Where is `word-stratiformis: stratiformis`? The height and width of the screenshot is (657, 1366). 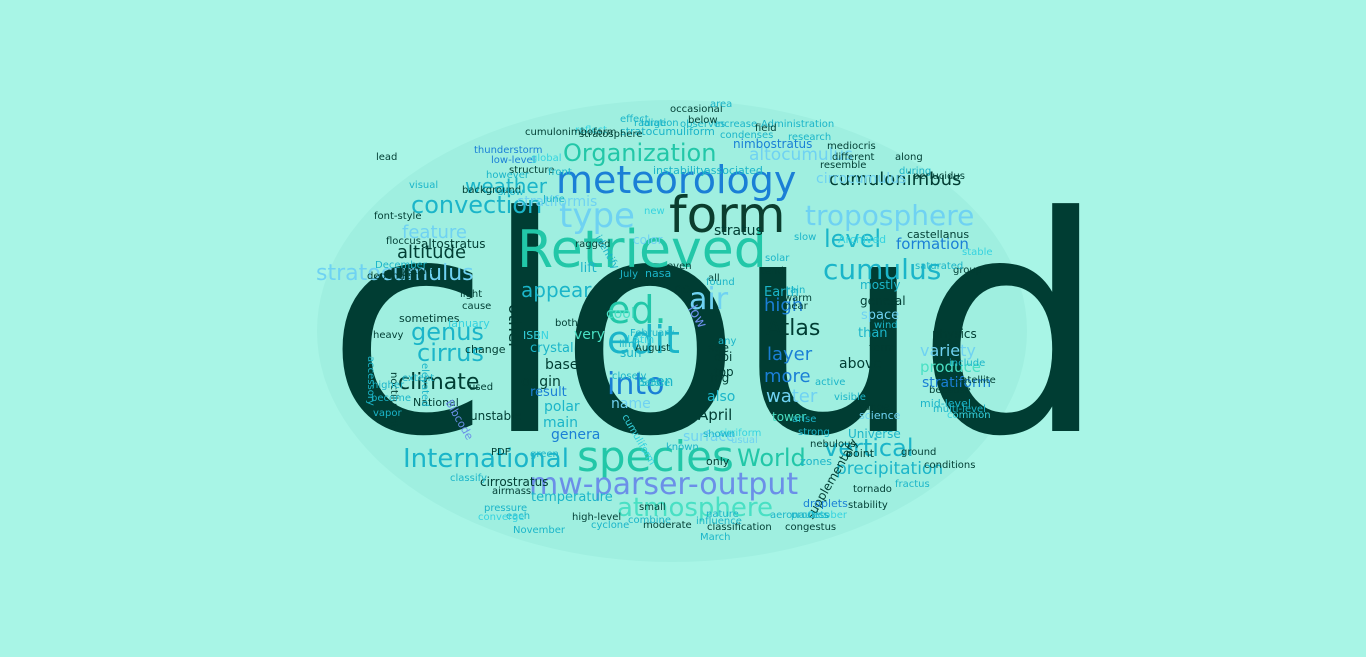
word-stratiformis: stratiformis is located at coordinates (557, 202).